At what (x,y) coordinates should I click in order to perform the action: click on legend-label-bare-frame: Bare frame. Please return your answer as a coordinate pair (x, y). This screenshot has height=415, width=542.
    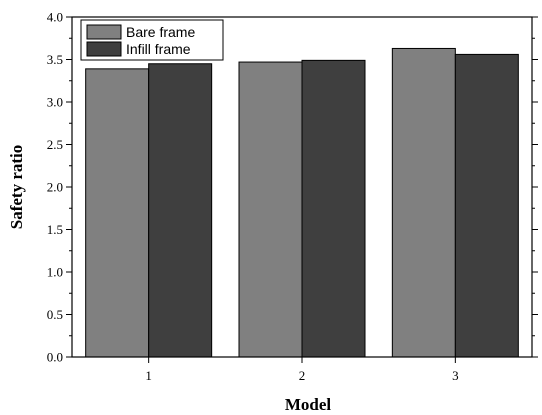
    Looking at the image, I should click on (160, 32).